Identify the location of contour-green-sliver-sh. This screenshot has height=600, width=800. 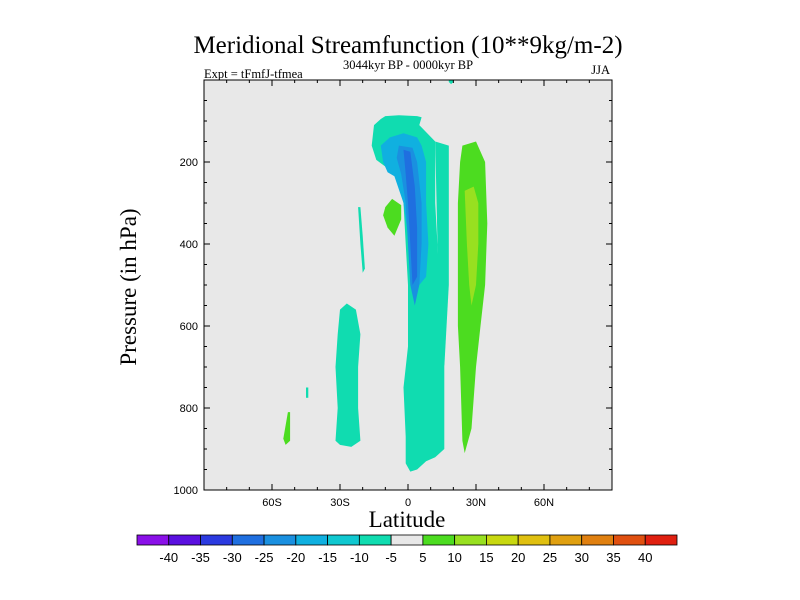
(287, 428).